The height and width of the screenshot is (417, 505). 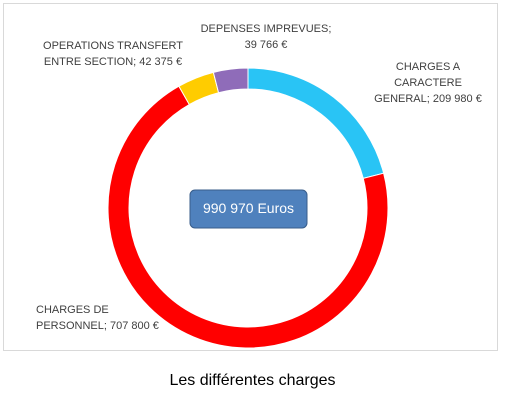 What do you see at coordinates (161, 62) in the screenshot?
I see `value-label: 42 375 €` at bounding box center [161, 62].